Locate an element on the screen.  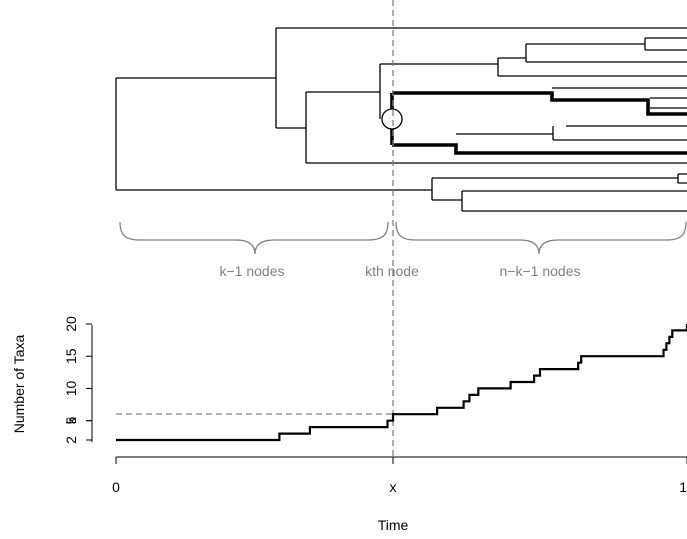
x-tick-label: x is located at coordinates (393, 487).